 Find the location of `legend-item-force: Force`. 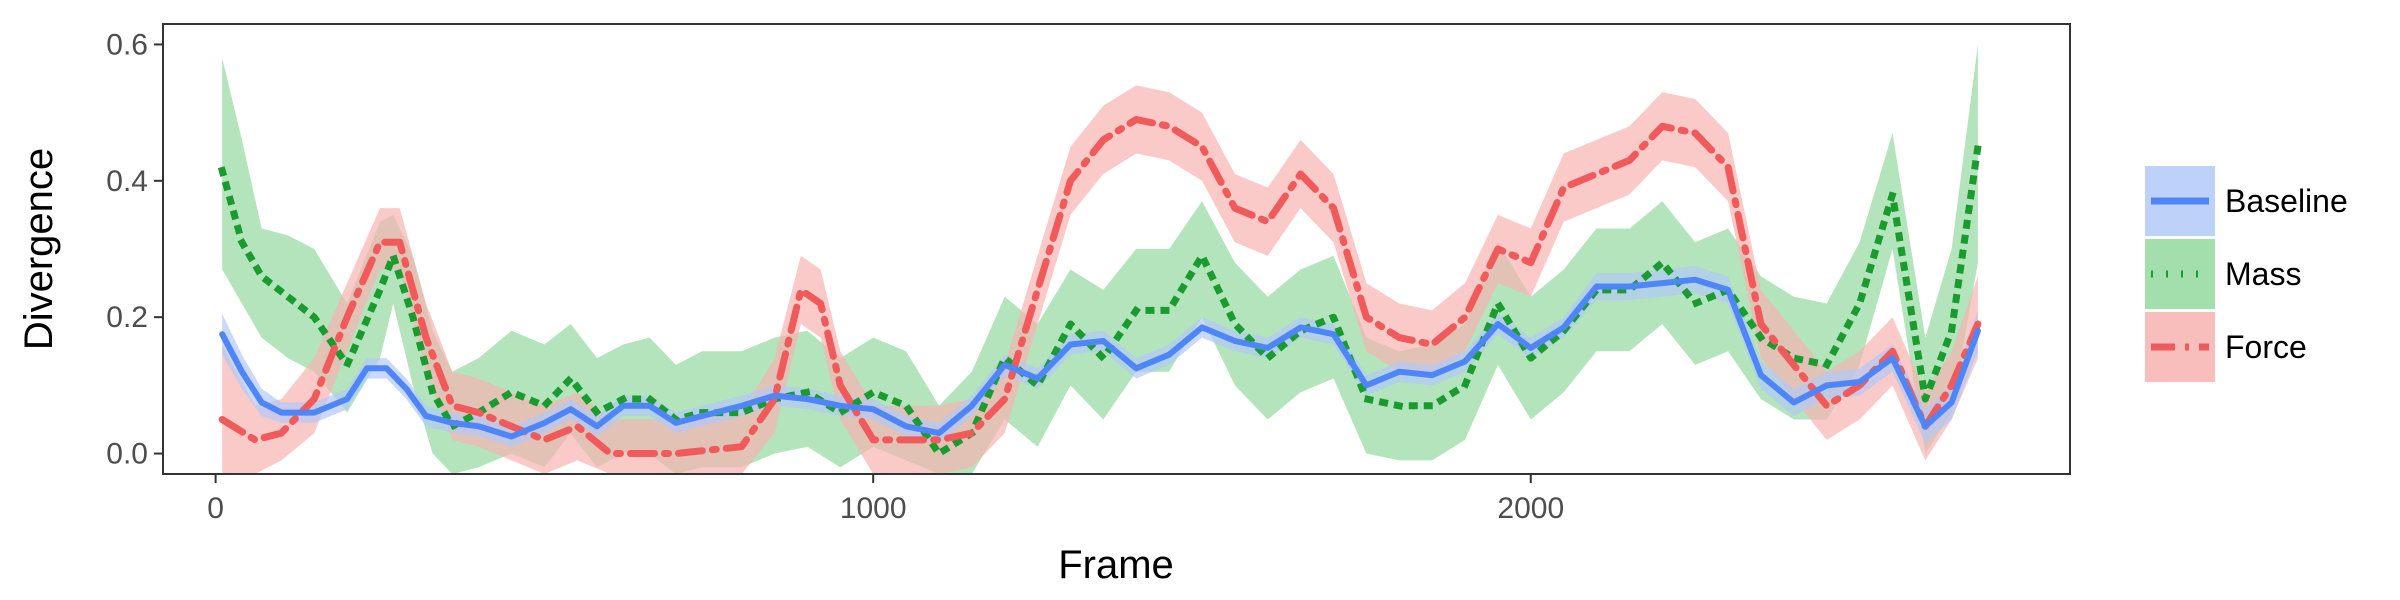

legend-item-force: Force is located at coordinates (2226, 347).